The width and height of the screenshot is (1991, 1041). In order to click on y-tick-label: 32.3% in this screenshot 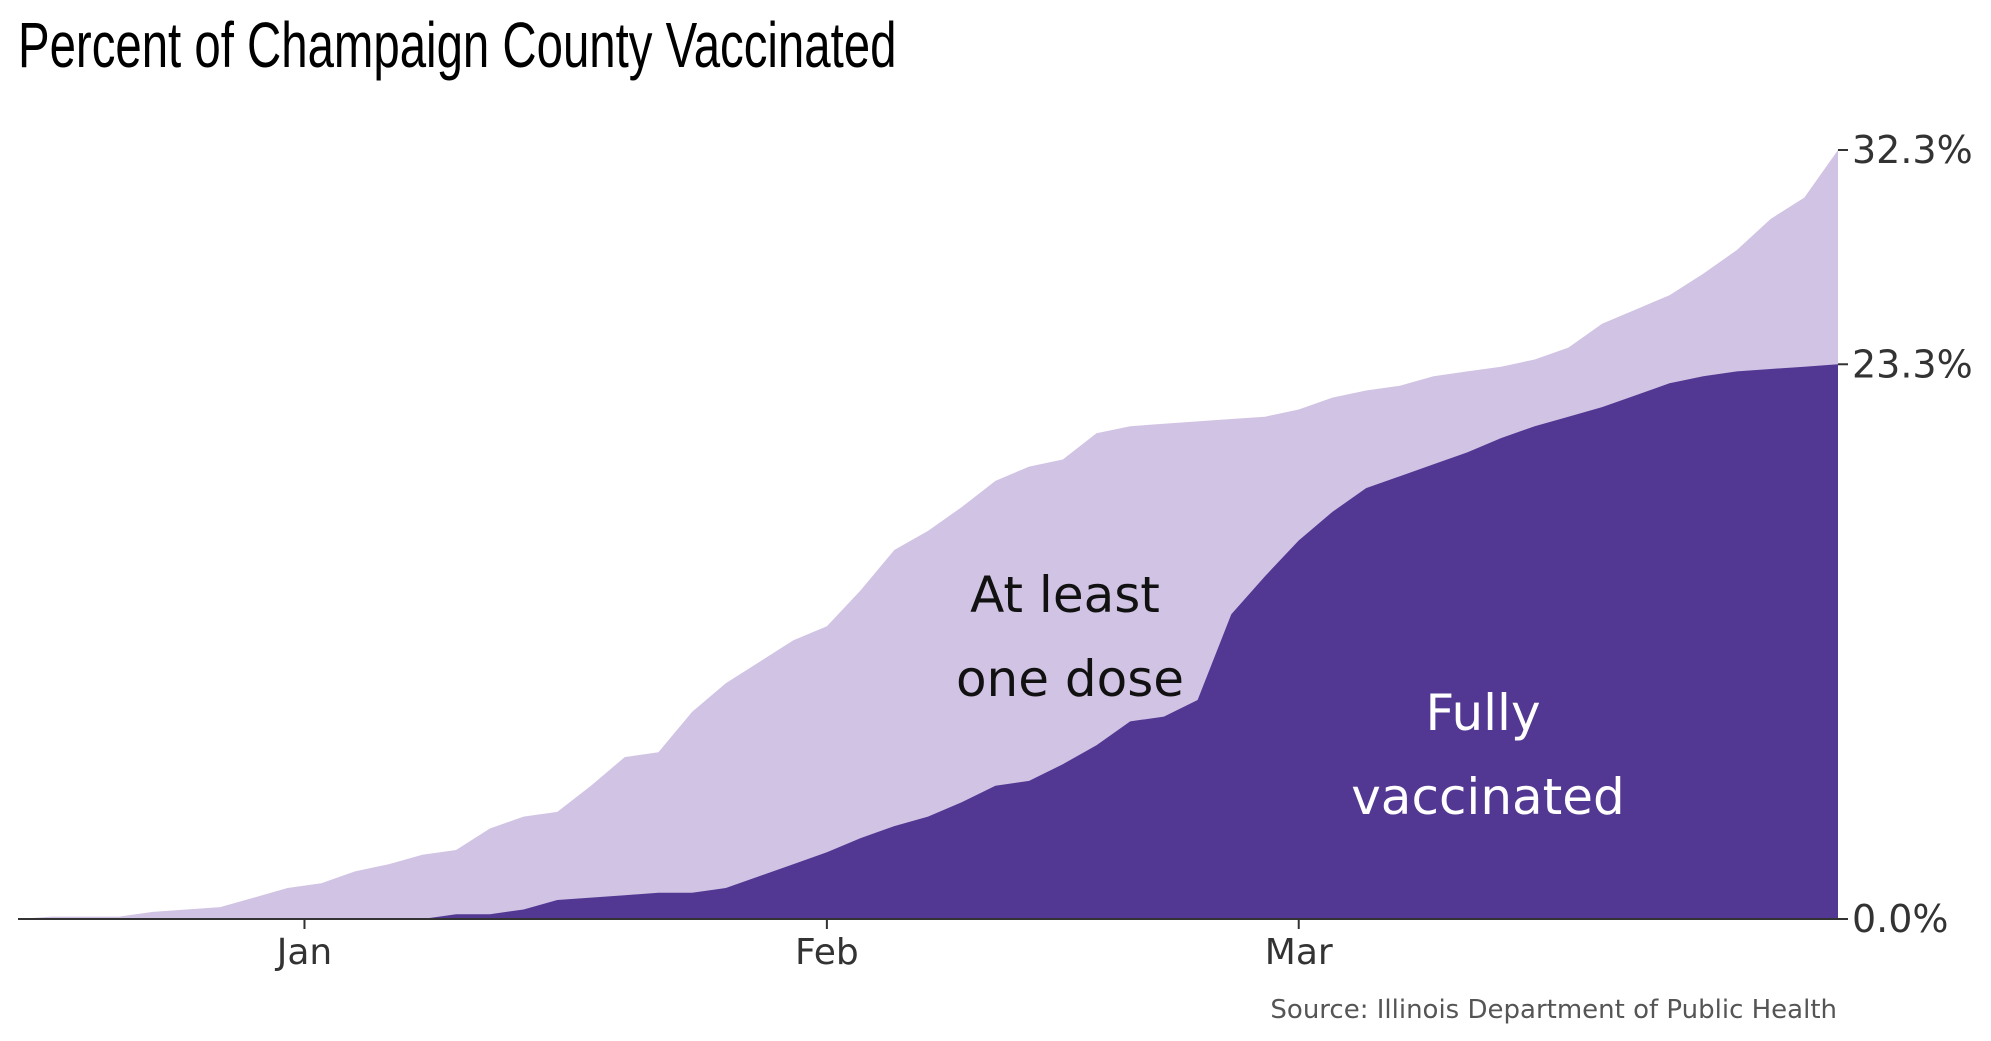, I will do `click(1912, 150)`.